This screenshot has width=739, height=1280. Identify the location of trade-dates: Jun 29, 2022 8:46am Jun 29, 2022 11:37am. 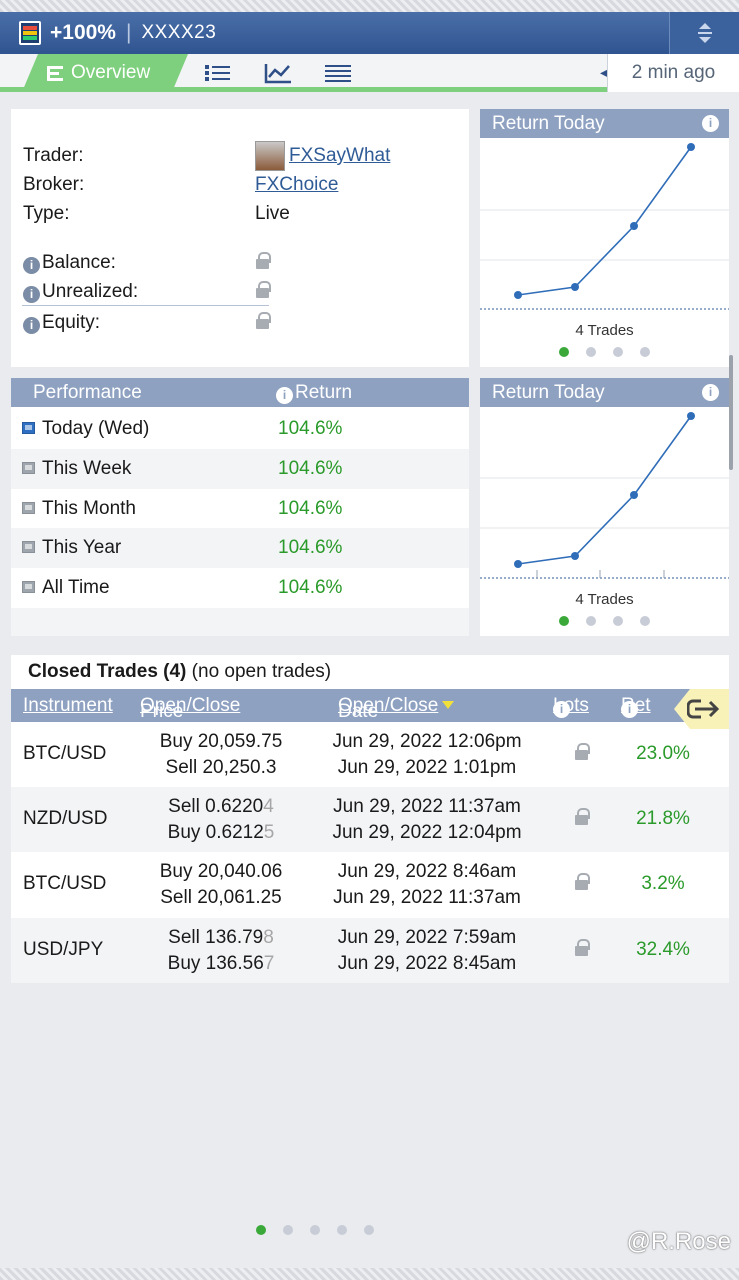
(427, 884).